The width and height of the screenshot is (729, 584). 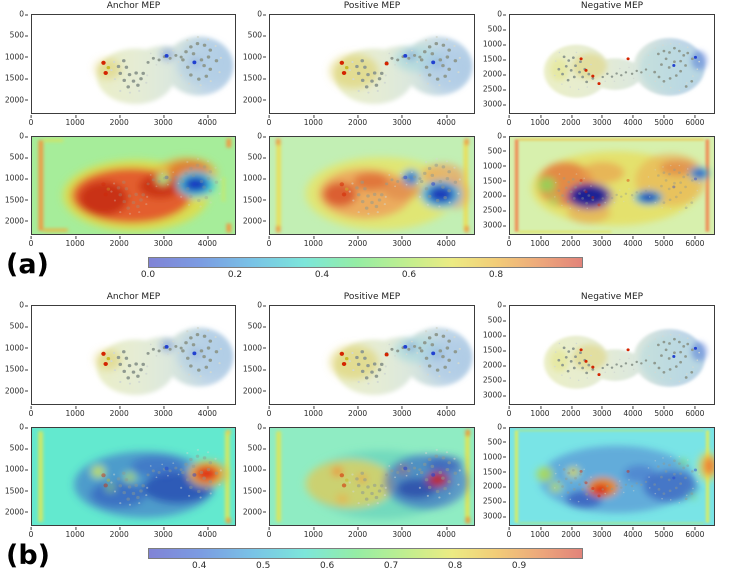 What do you see at coordinates (391, 566) in the screenshot?
I see `x-tick-label: 0.7` at bounding box center [391, 566].